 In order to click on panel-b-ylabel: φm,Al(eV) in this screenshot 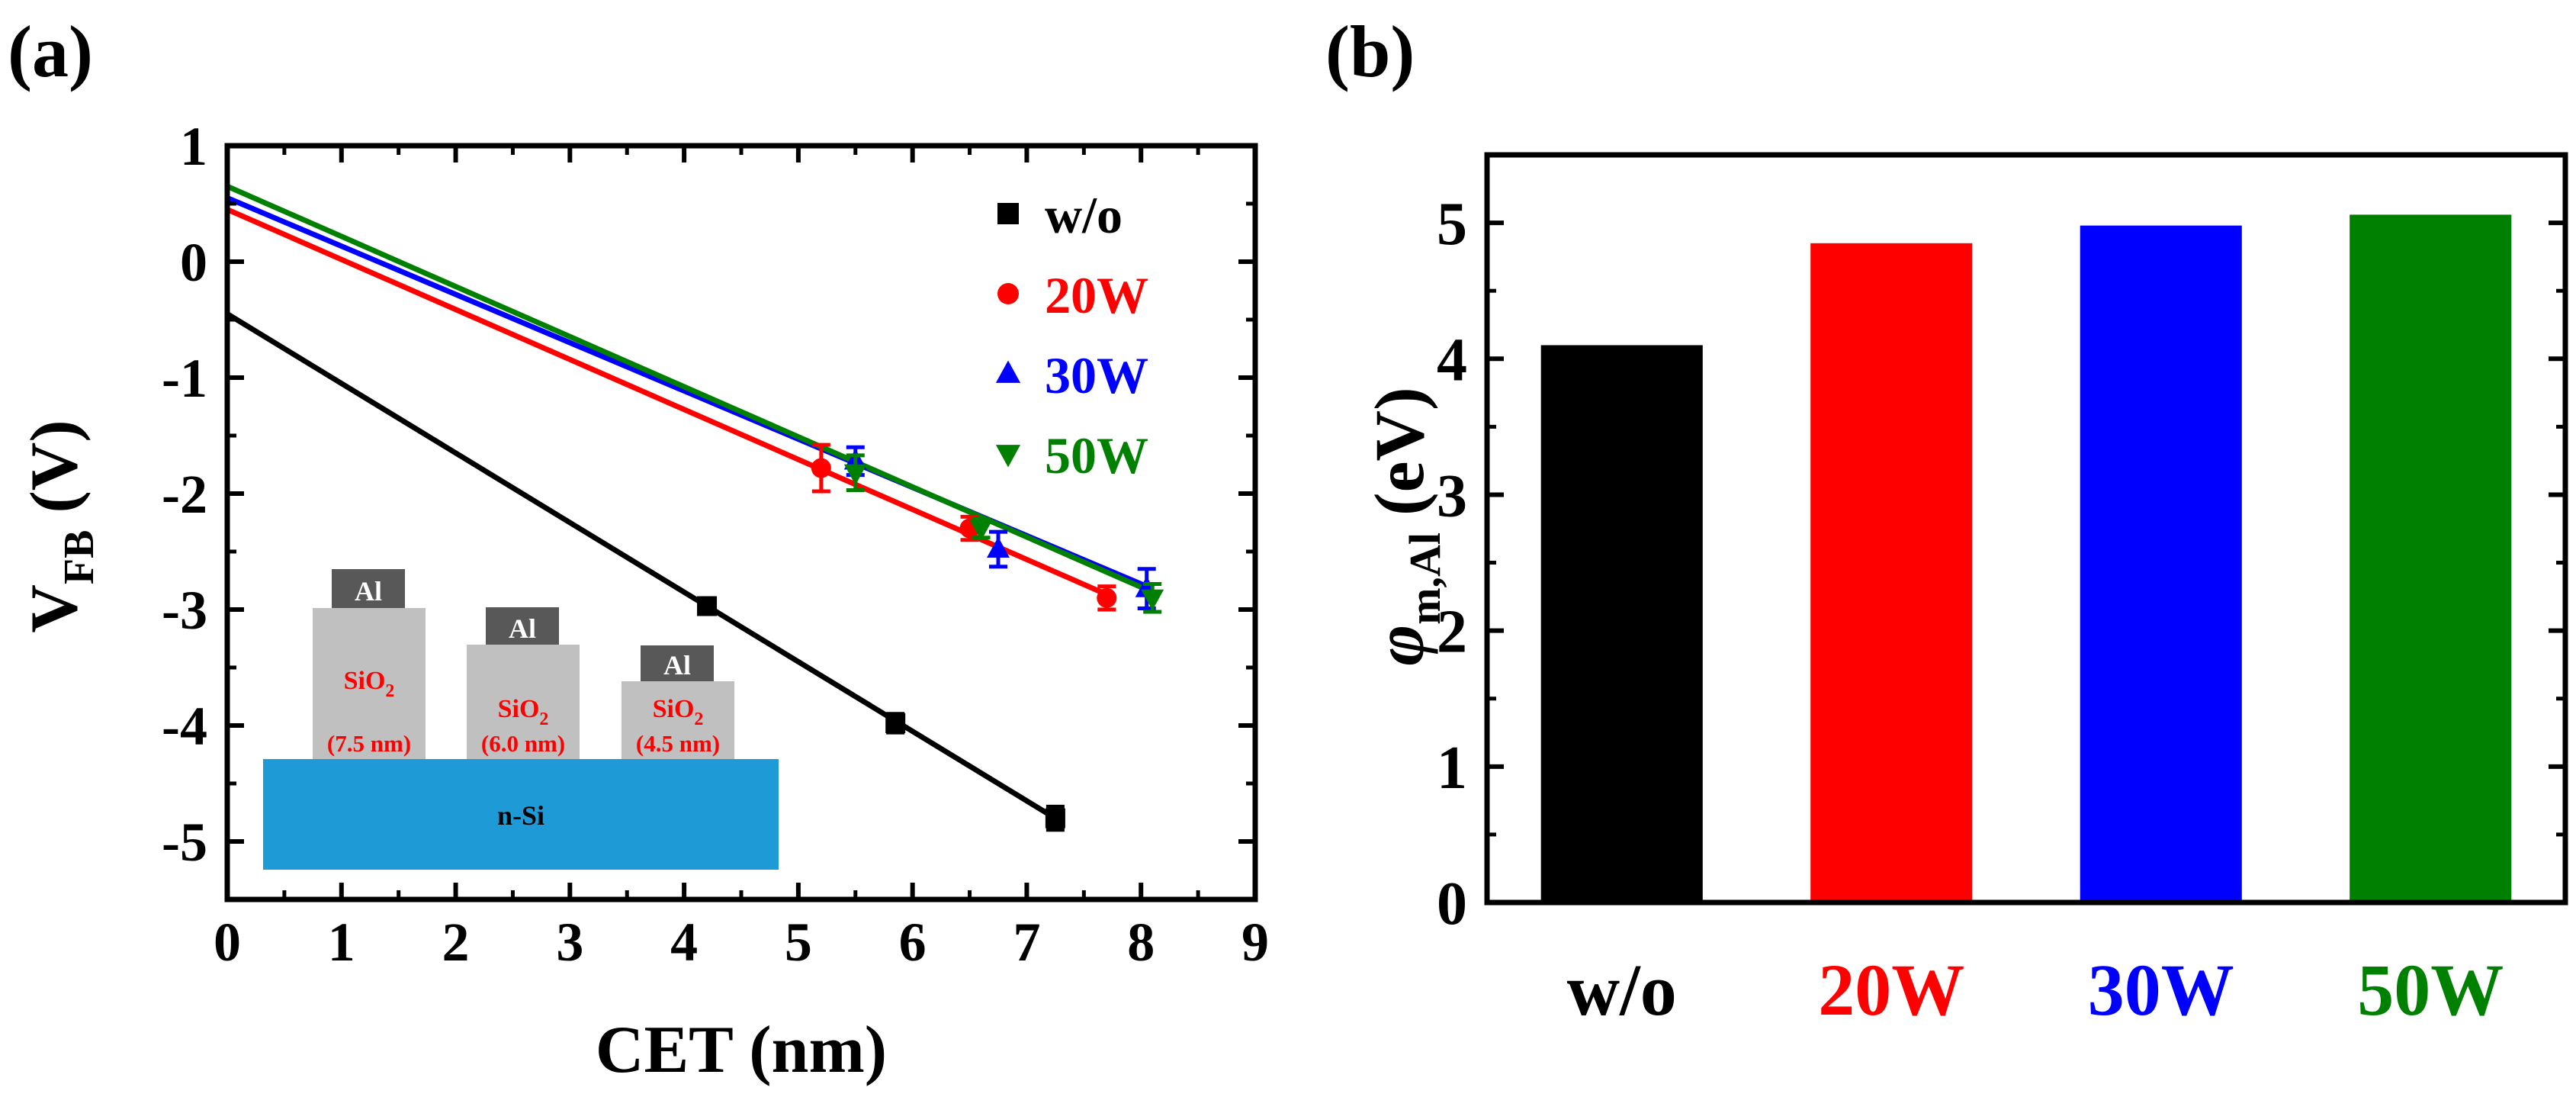, I will do `click(1405, 526)`.